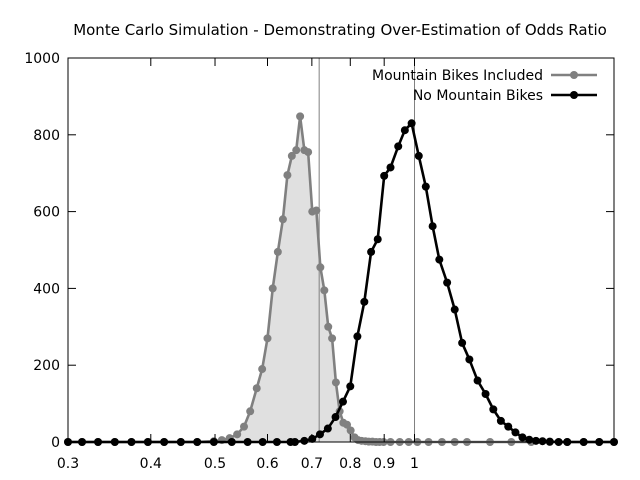  What do you see at coordinates (215, 464) in the screenshot?
I see `x-tick-label: 0.5` at bounding box center [215, 464].